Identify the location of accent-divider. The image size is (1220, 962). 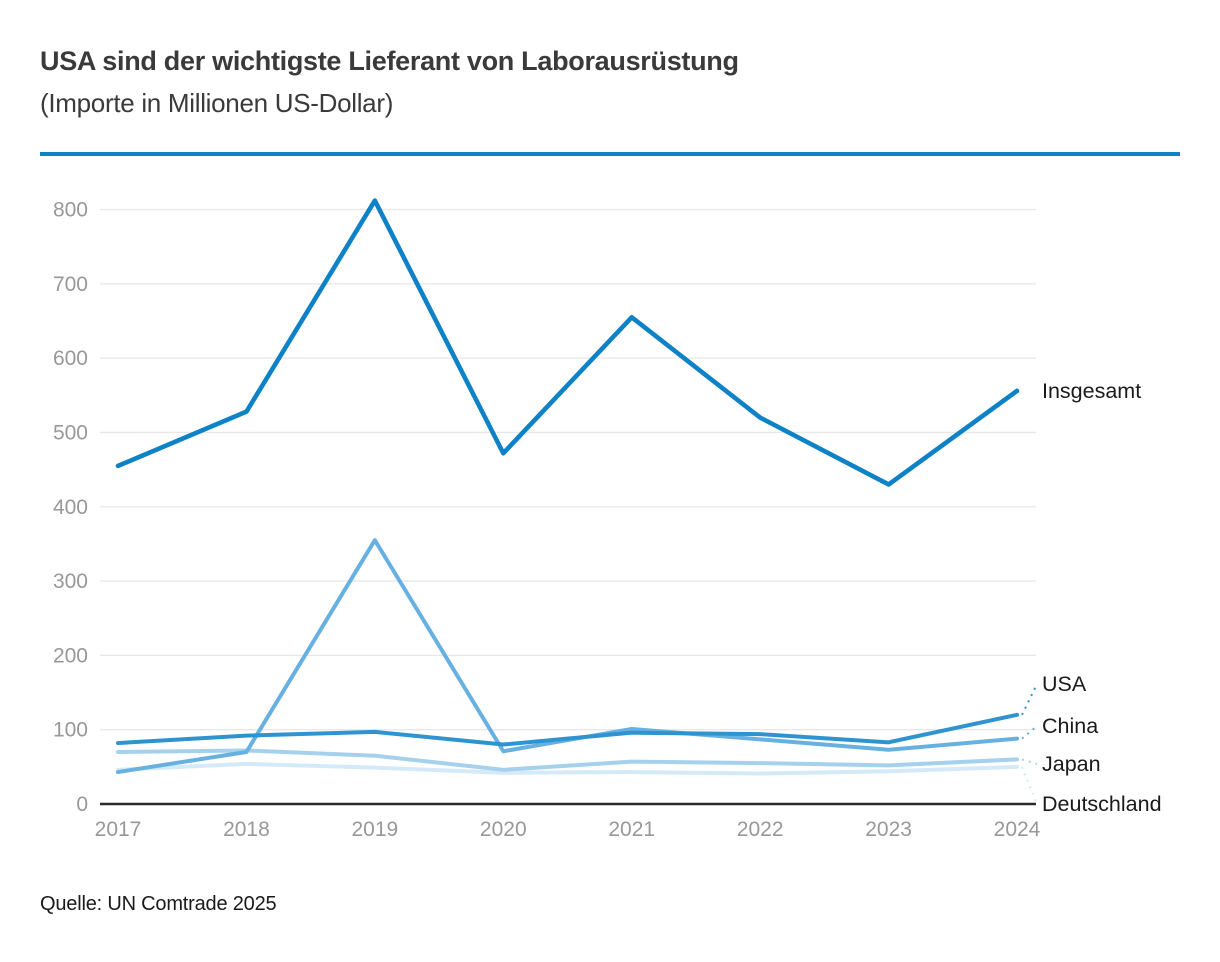
(610, 153).